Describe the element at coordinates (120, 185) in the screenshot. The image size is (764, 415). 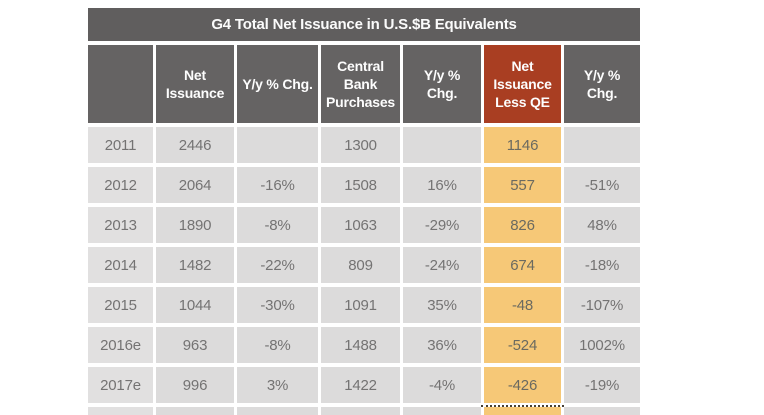
I see `year-cell: 2012` at that location.